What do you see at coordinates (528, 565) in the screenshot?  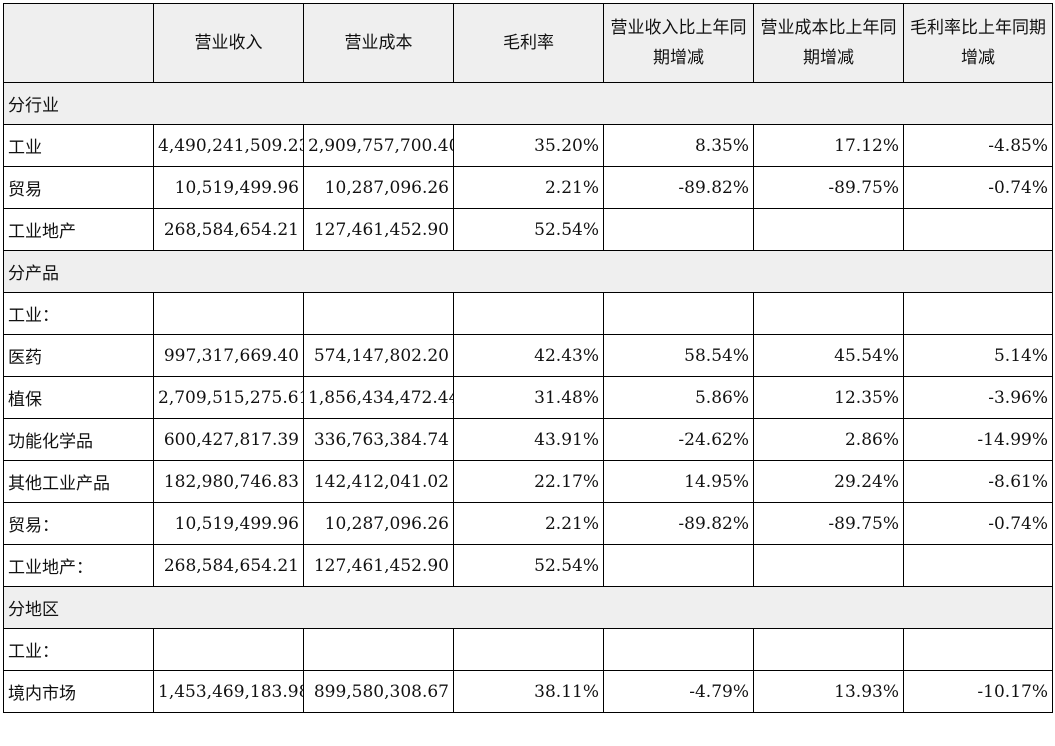 I see `table-row: 工业地产： 268,584,654.21 127,461,452.90 52.54%` at bounding box center [528, 565].